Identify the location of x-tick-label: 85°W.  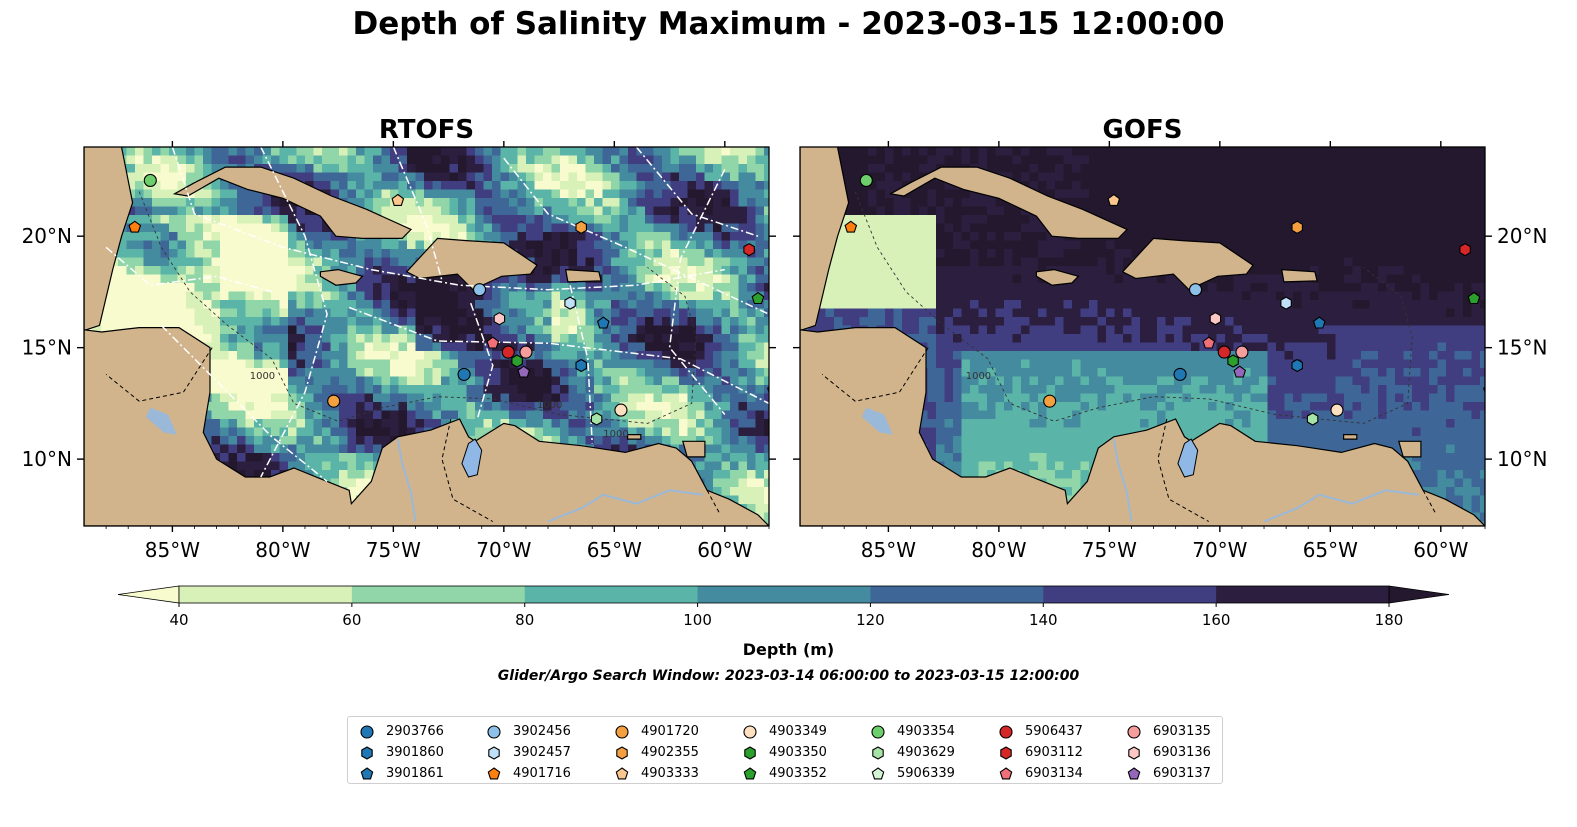
(888, 550).